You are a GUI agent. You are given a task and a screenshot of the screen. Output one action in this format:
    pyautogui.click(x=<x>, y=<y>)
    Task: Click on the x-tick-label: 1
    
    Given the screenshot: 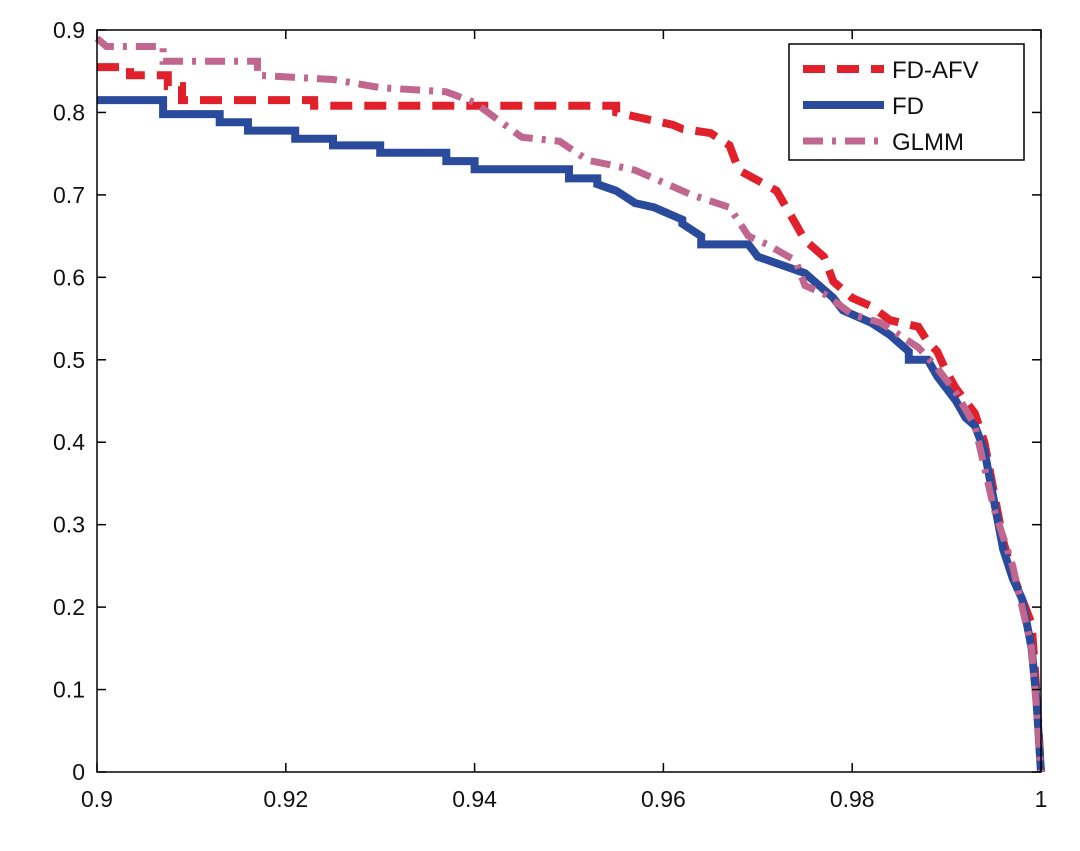 What is the action you would take?
    pyautogui.click(x=1041, y=799)
    